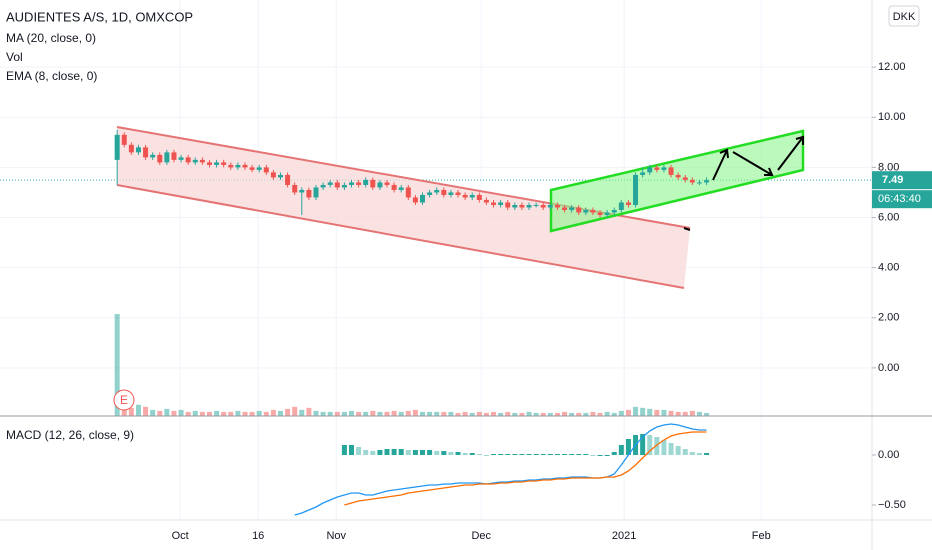  Describe the element at coordinates (400, 236) in the screenshot. I see `channel-line` at that location.